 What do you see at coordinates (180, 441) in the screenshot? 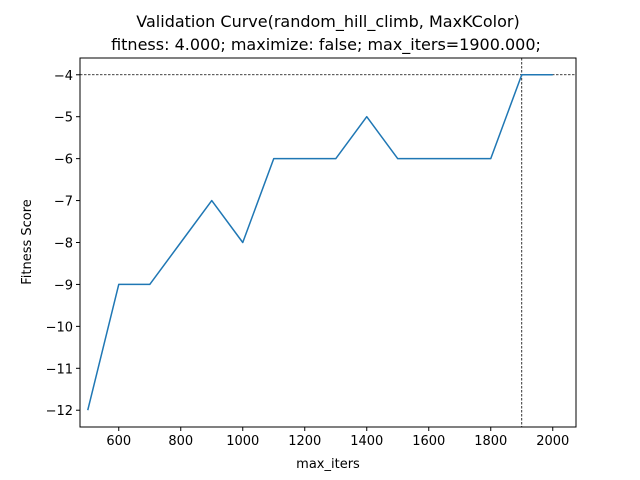
I see `x-tick-label: 800` at bounding box center [180, 441].